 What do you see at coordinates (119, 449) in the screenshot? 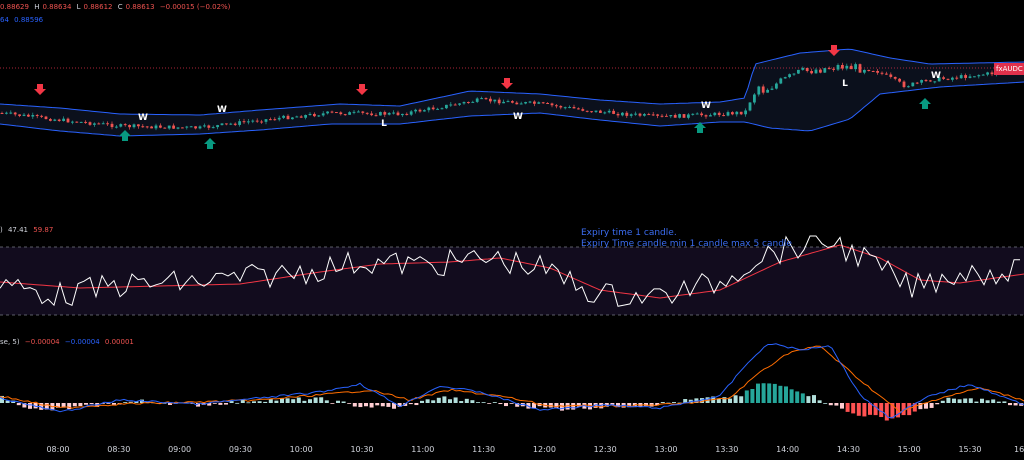
I see `time-axis-tick-label: 08:30` at bounding box center [119, 449].